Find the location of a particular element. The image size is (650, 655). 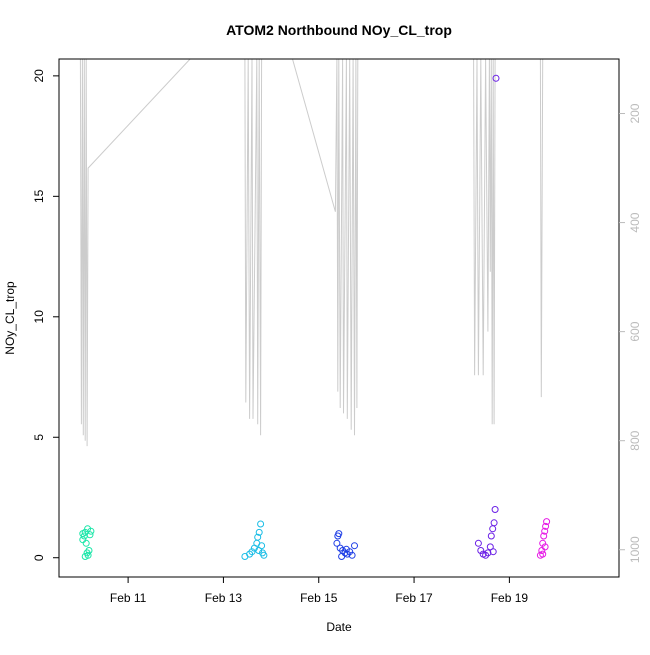

y-axis: 0 5 10 15 20 is located at coordinates (45, 315).